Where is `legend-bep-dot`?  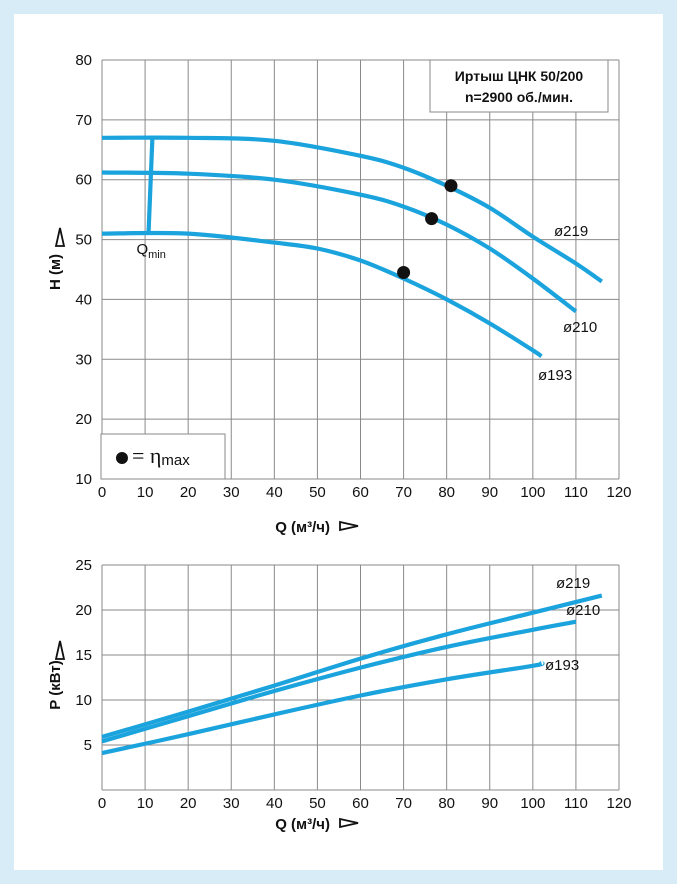
legend-bep-dot is located at coordinates (122, 458).